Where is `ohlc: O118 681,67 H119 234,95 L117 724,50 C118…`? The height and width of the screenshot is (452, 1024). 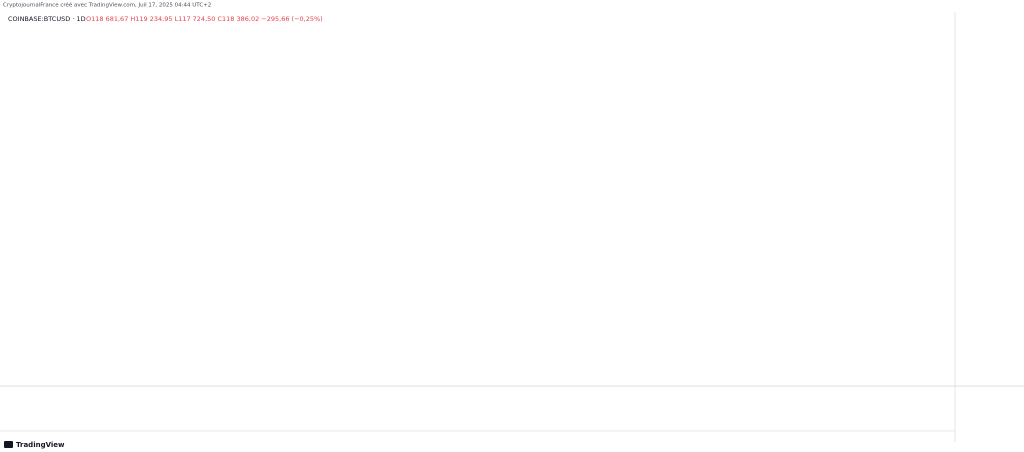
ohlc: O118 681,67 H119 234,95 L117 724,50 C118… is located at coordinates (204, 19).